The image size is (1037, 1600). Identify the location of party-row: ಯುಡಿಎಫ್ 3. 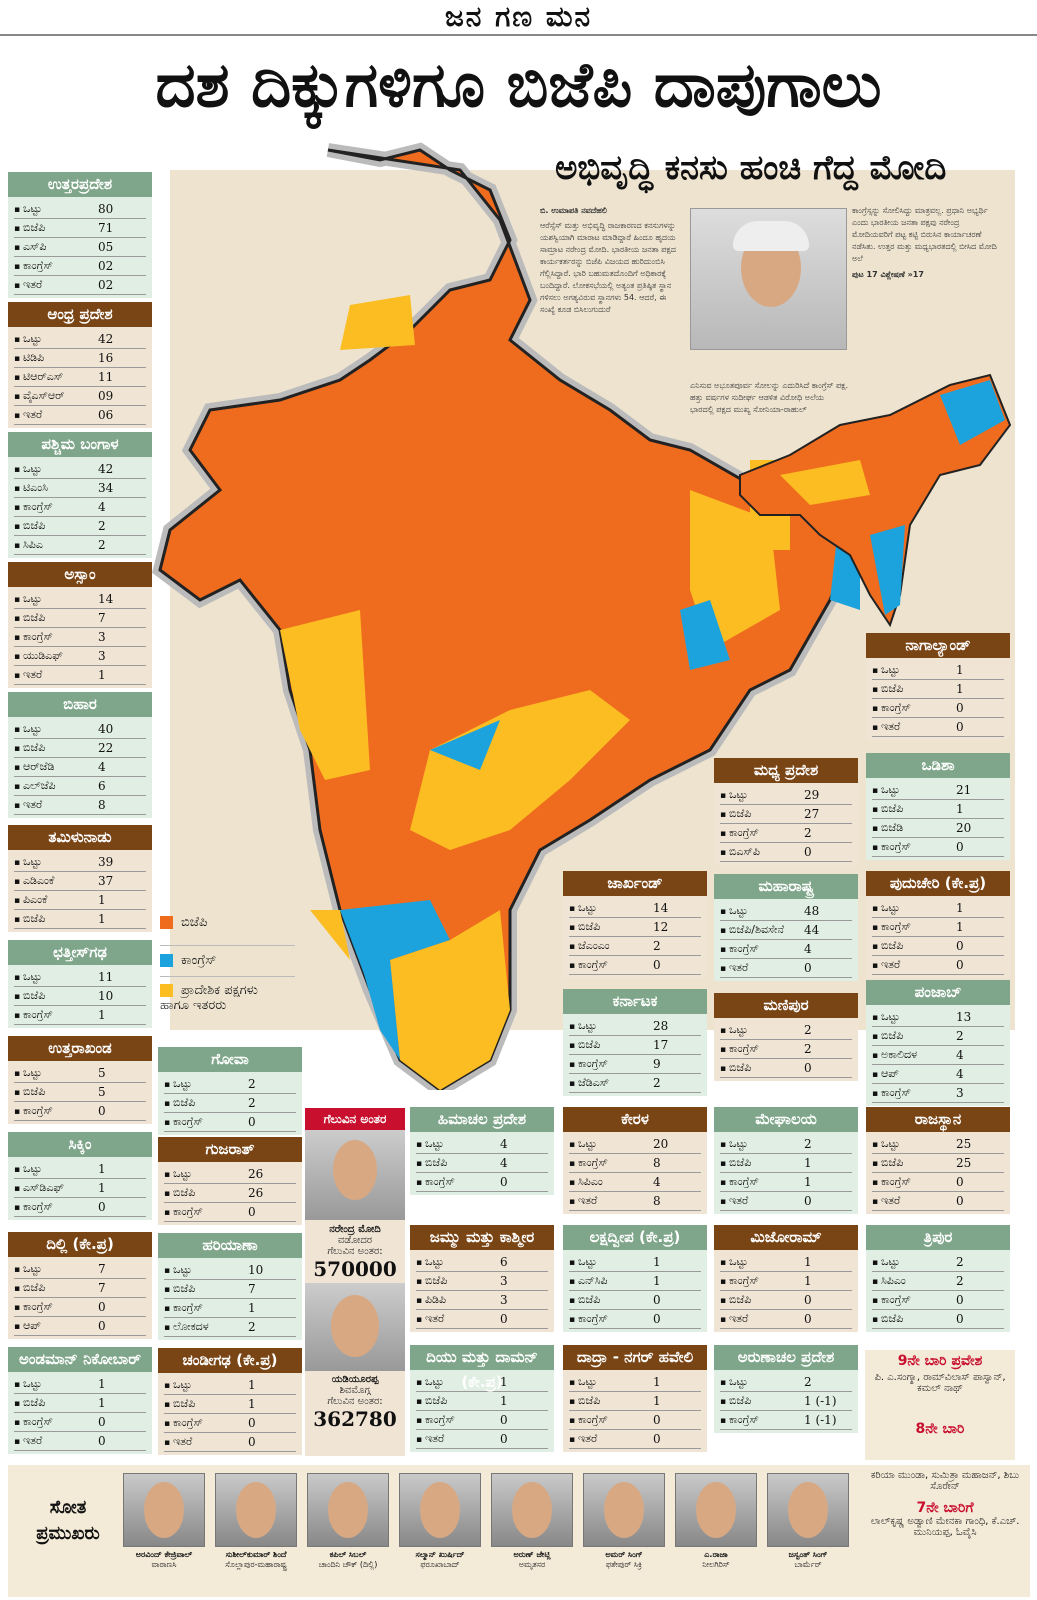
(80, 656).